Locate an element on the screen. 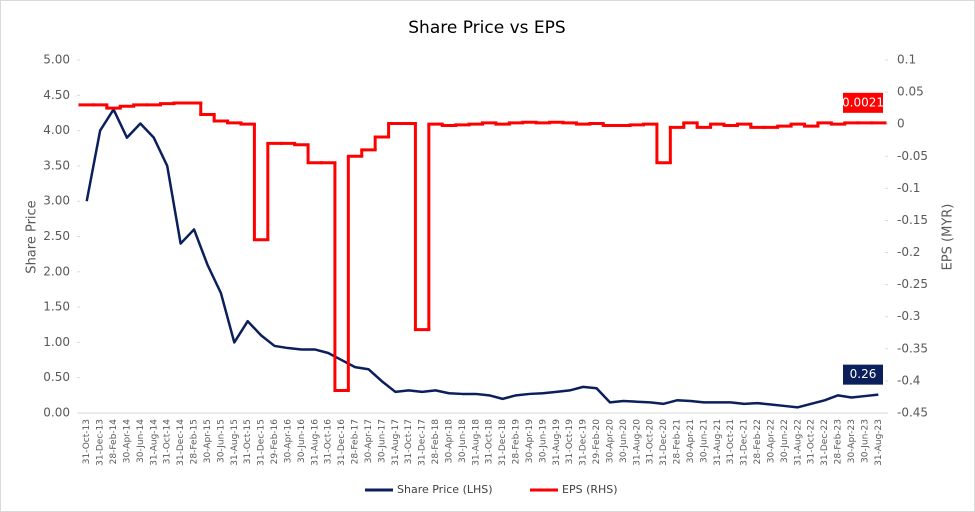 The height and width of the screenshot is (512, 975). y2-tick-label: -0.45 is located at coordinates (912, 413).